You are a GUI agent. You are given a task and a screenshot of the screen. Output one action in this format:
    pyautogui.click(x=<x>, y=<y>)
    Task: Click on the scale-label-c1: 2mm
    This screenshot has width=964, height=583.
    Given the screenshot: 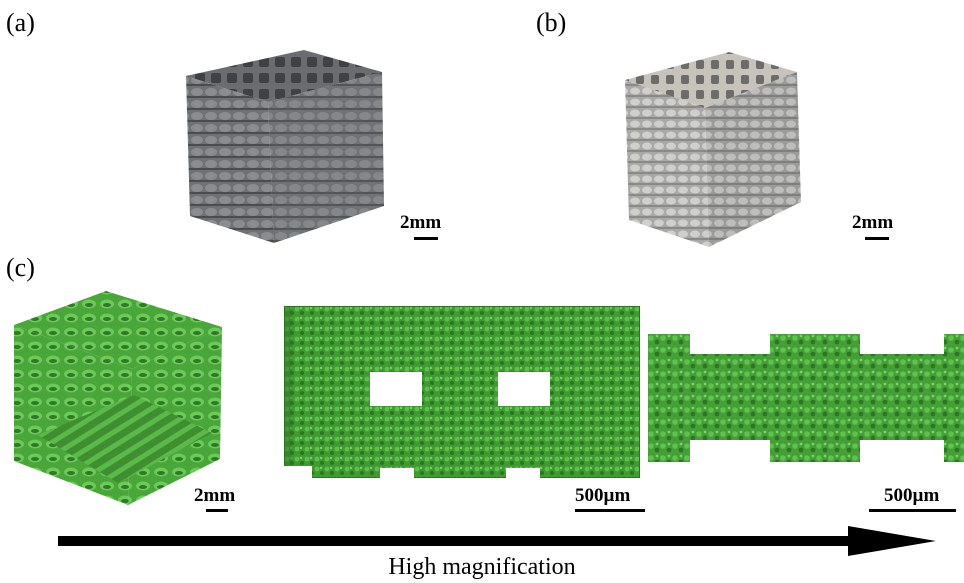 What is the action you would take?
    pyautogui.click(x=215, y=495)
    